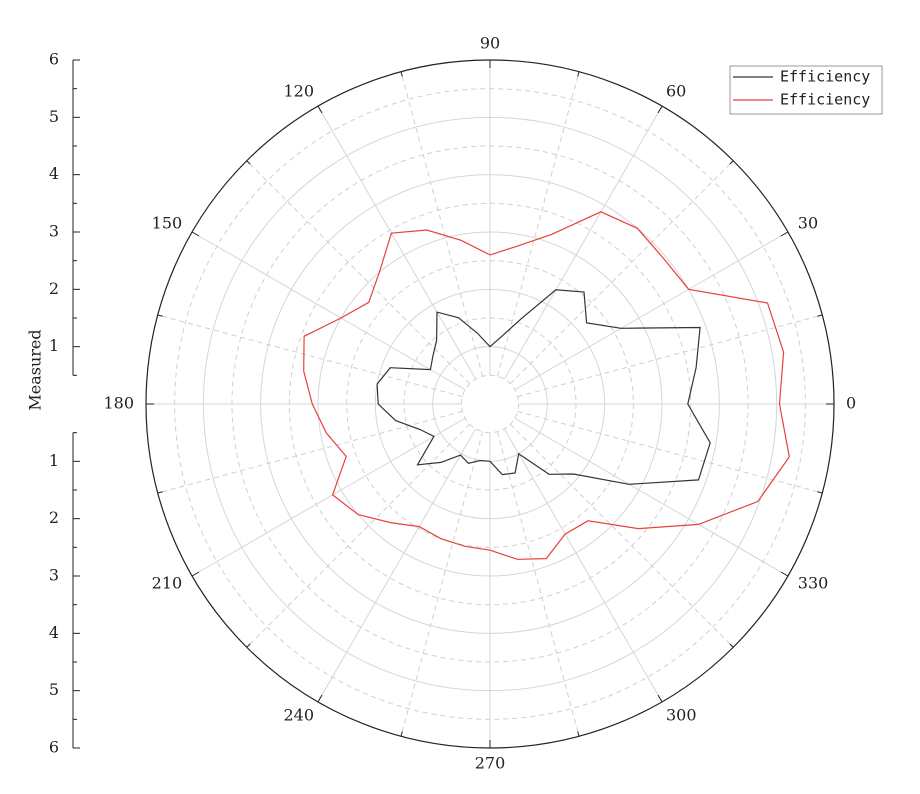 The width and height of the screenshot is (920, 794). What do you see at coordinates (676, 91) in the screenshot?
I see `theta-tick-label: 60` at bounding box center [676, 91].